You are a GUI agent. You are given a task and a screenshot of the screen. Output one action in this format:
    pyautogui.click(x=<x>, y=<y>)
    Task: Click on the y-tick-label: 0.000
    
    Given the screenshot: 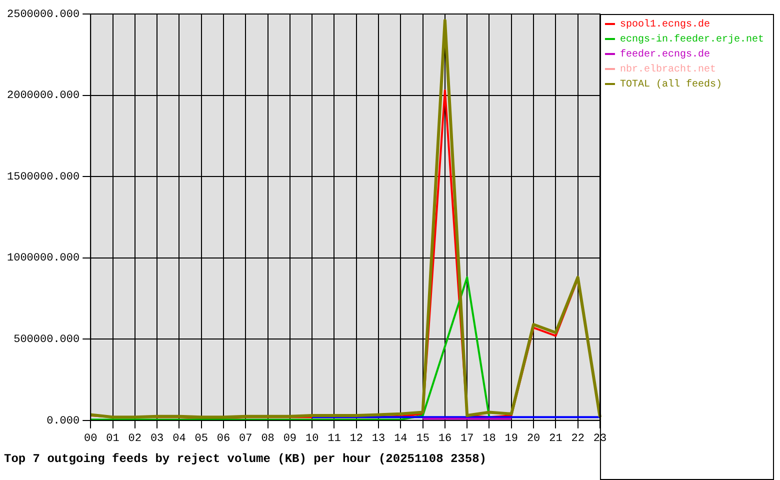 What is the action you would take?
    pyautogui.click(x=63, y=421)
    